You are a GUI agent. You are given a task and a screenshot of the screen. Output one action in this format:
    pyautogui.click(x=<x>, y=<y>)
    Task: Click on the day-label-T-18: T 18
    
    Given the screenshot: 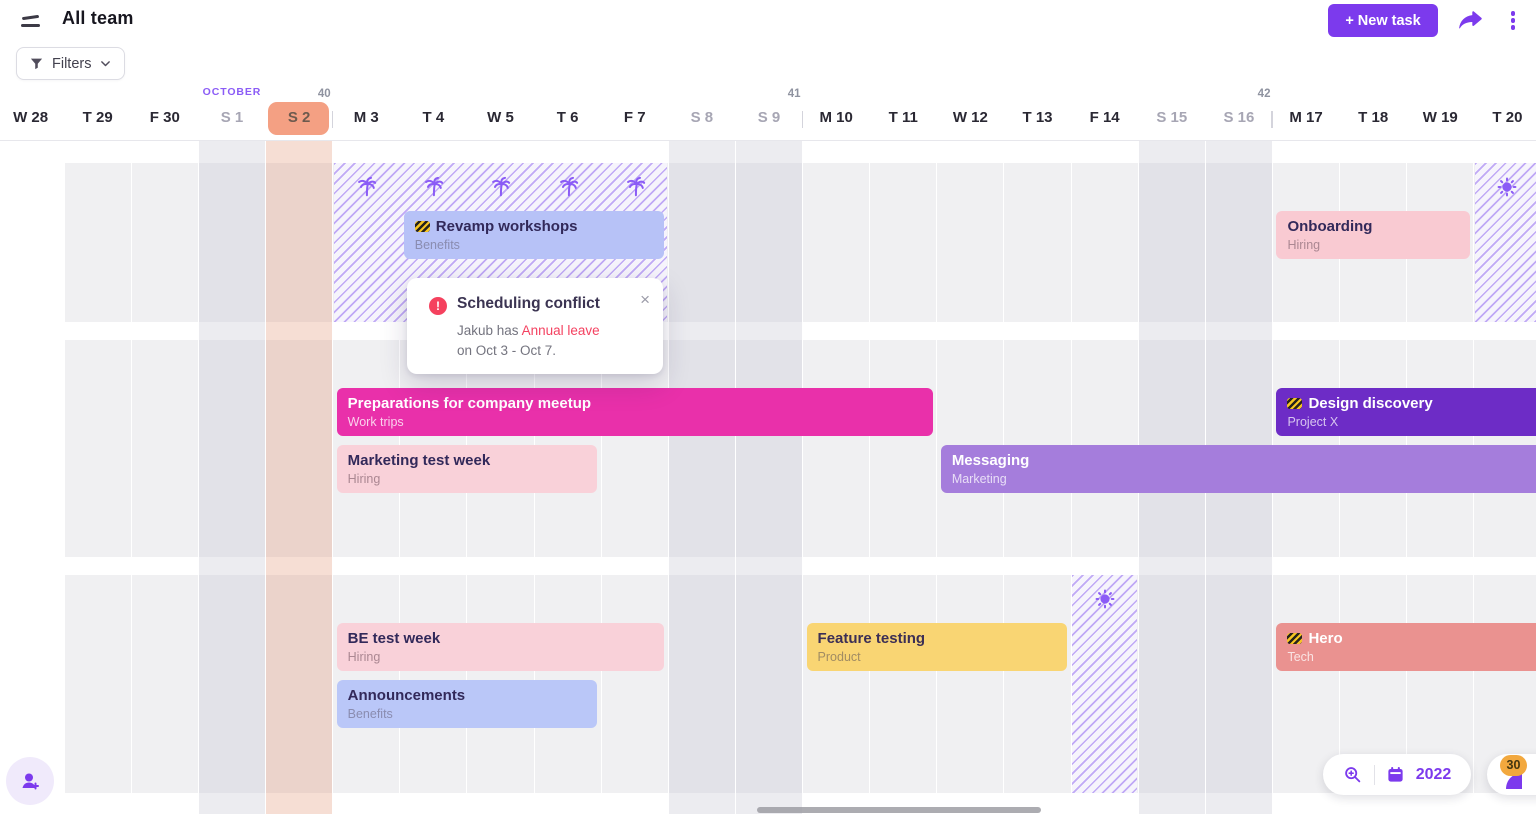 What is the action you would take?
    pyautogui.click(x=1373, y=117)
    